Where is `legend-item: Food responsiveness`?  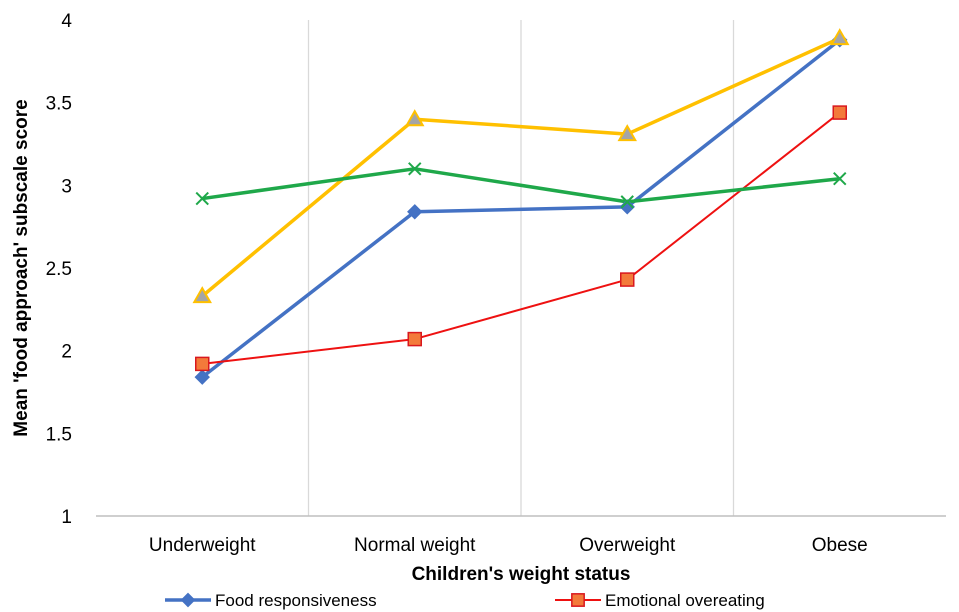
legend-item: Food responsiveness is located at coordinates (271, 600).